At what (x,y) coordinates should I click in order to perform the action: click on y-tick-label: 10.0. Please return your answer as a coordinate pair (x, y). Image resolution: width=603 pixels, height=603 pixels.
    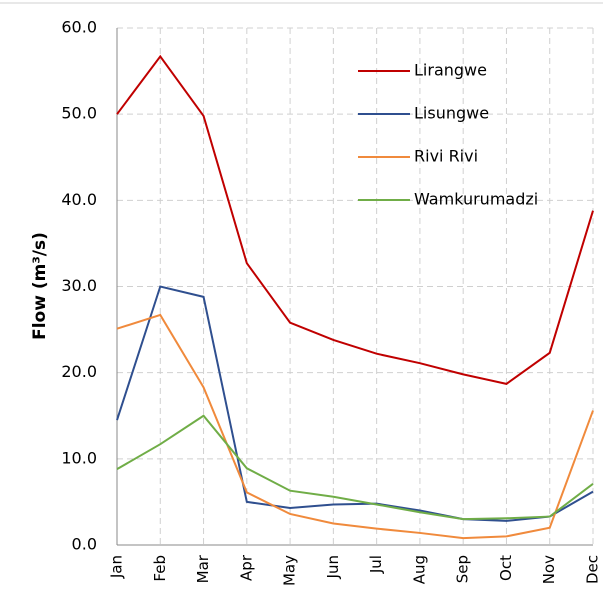
    Looking at the image, I should click on (79, 457).